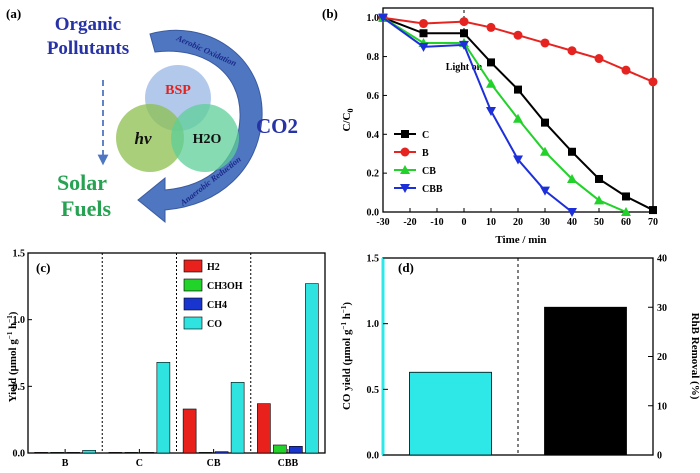 The height and width of the screenshot is (473, 700). What do you see at coordinates (205, 453) in the screenshot?
I see `bar-CB-CH3OH` at bounding box center [205, 453].